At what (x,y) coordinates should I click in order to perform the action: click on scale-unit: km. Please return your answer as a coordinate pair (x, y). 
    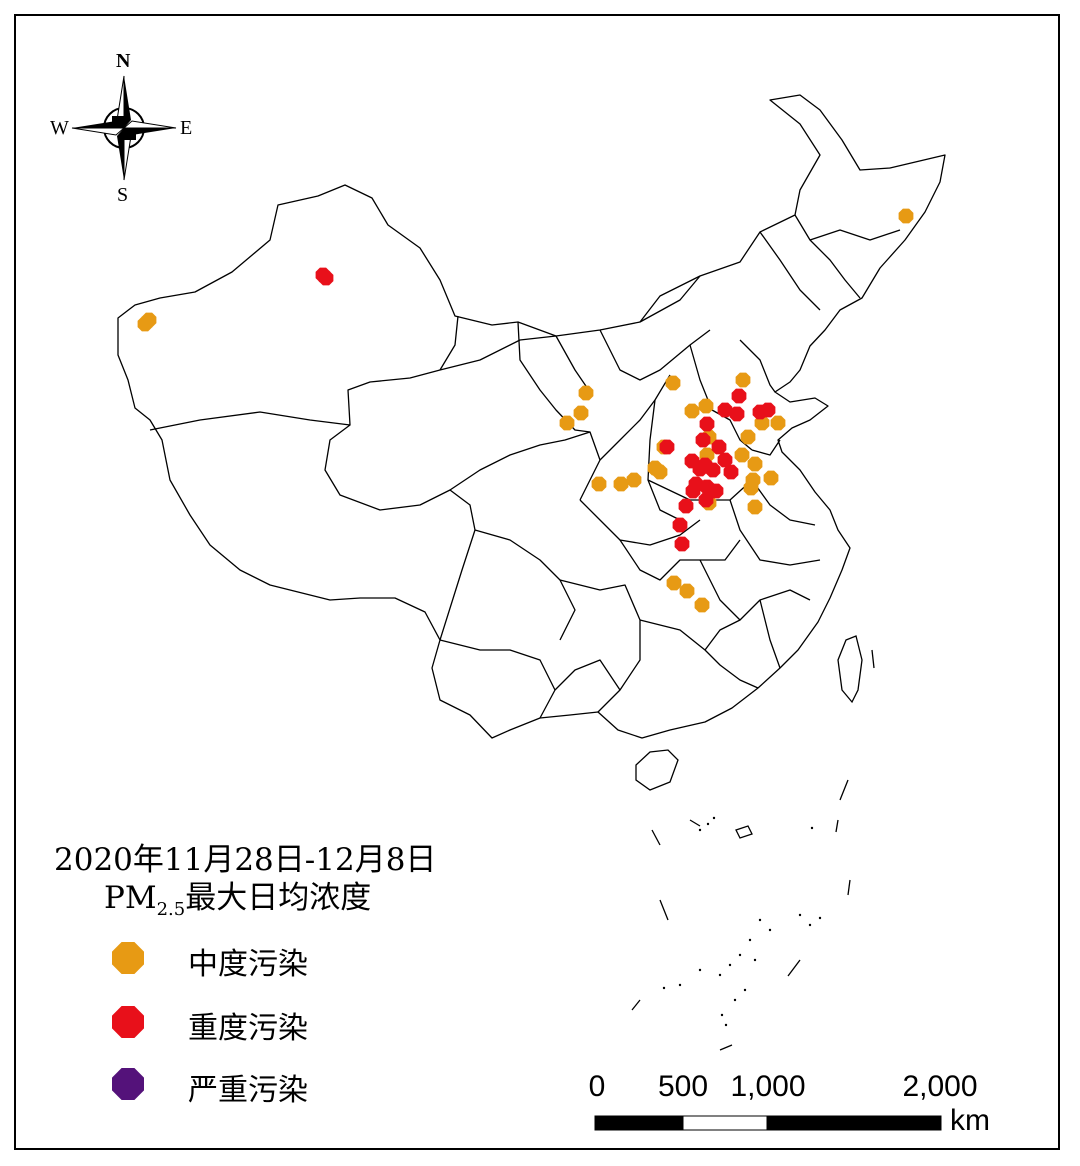
    Looking at the image, I should click on (970, 1120).